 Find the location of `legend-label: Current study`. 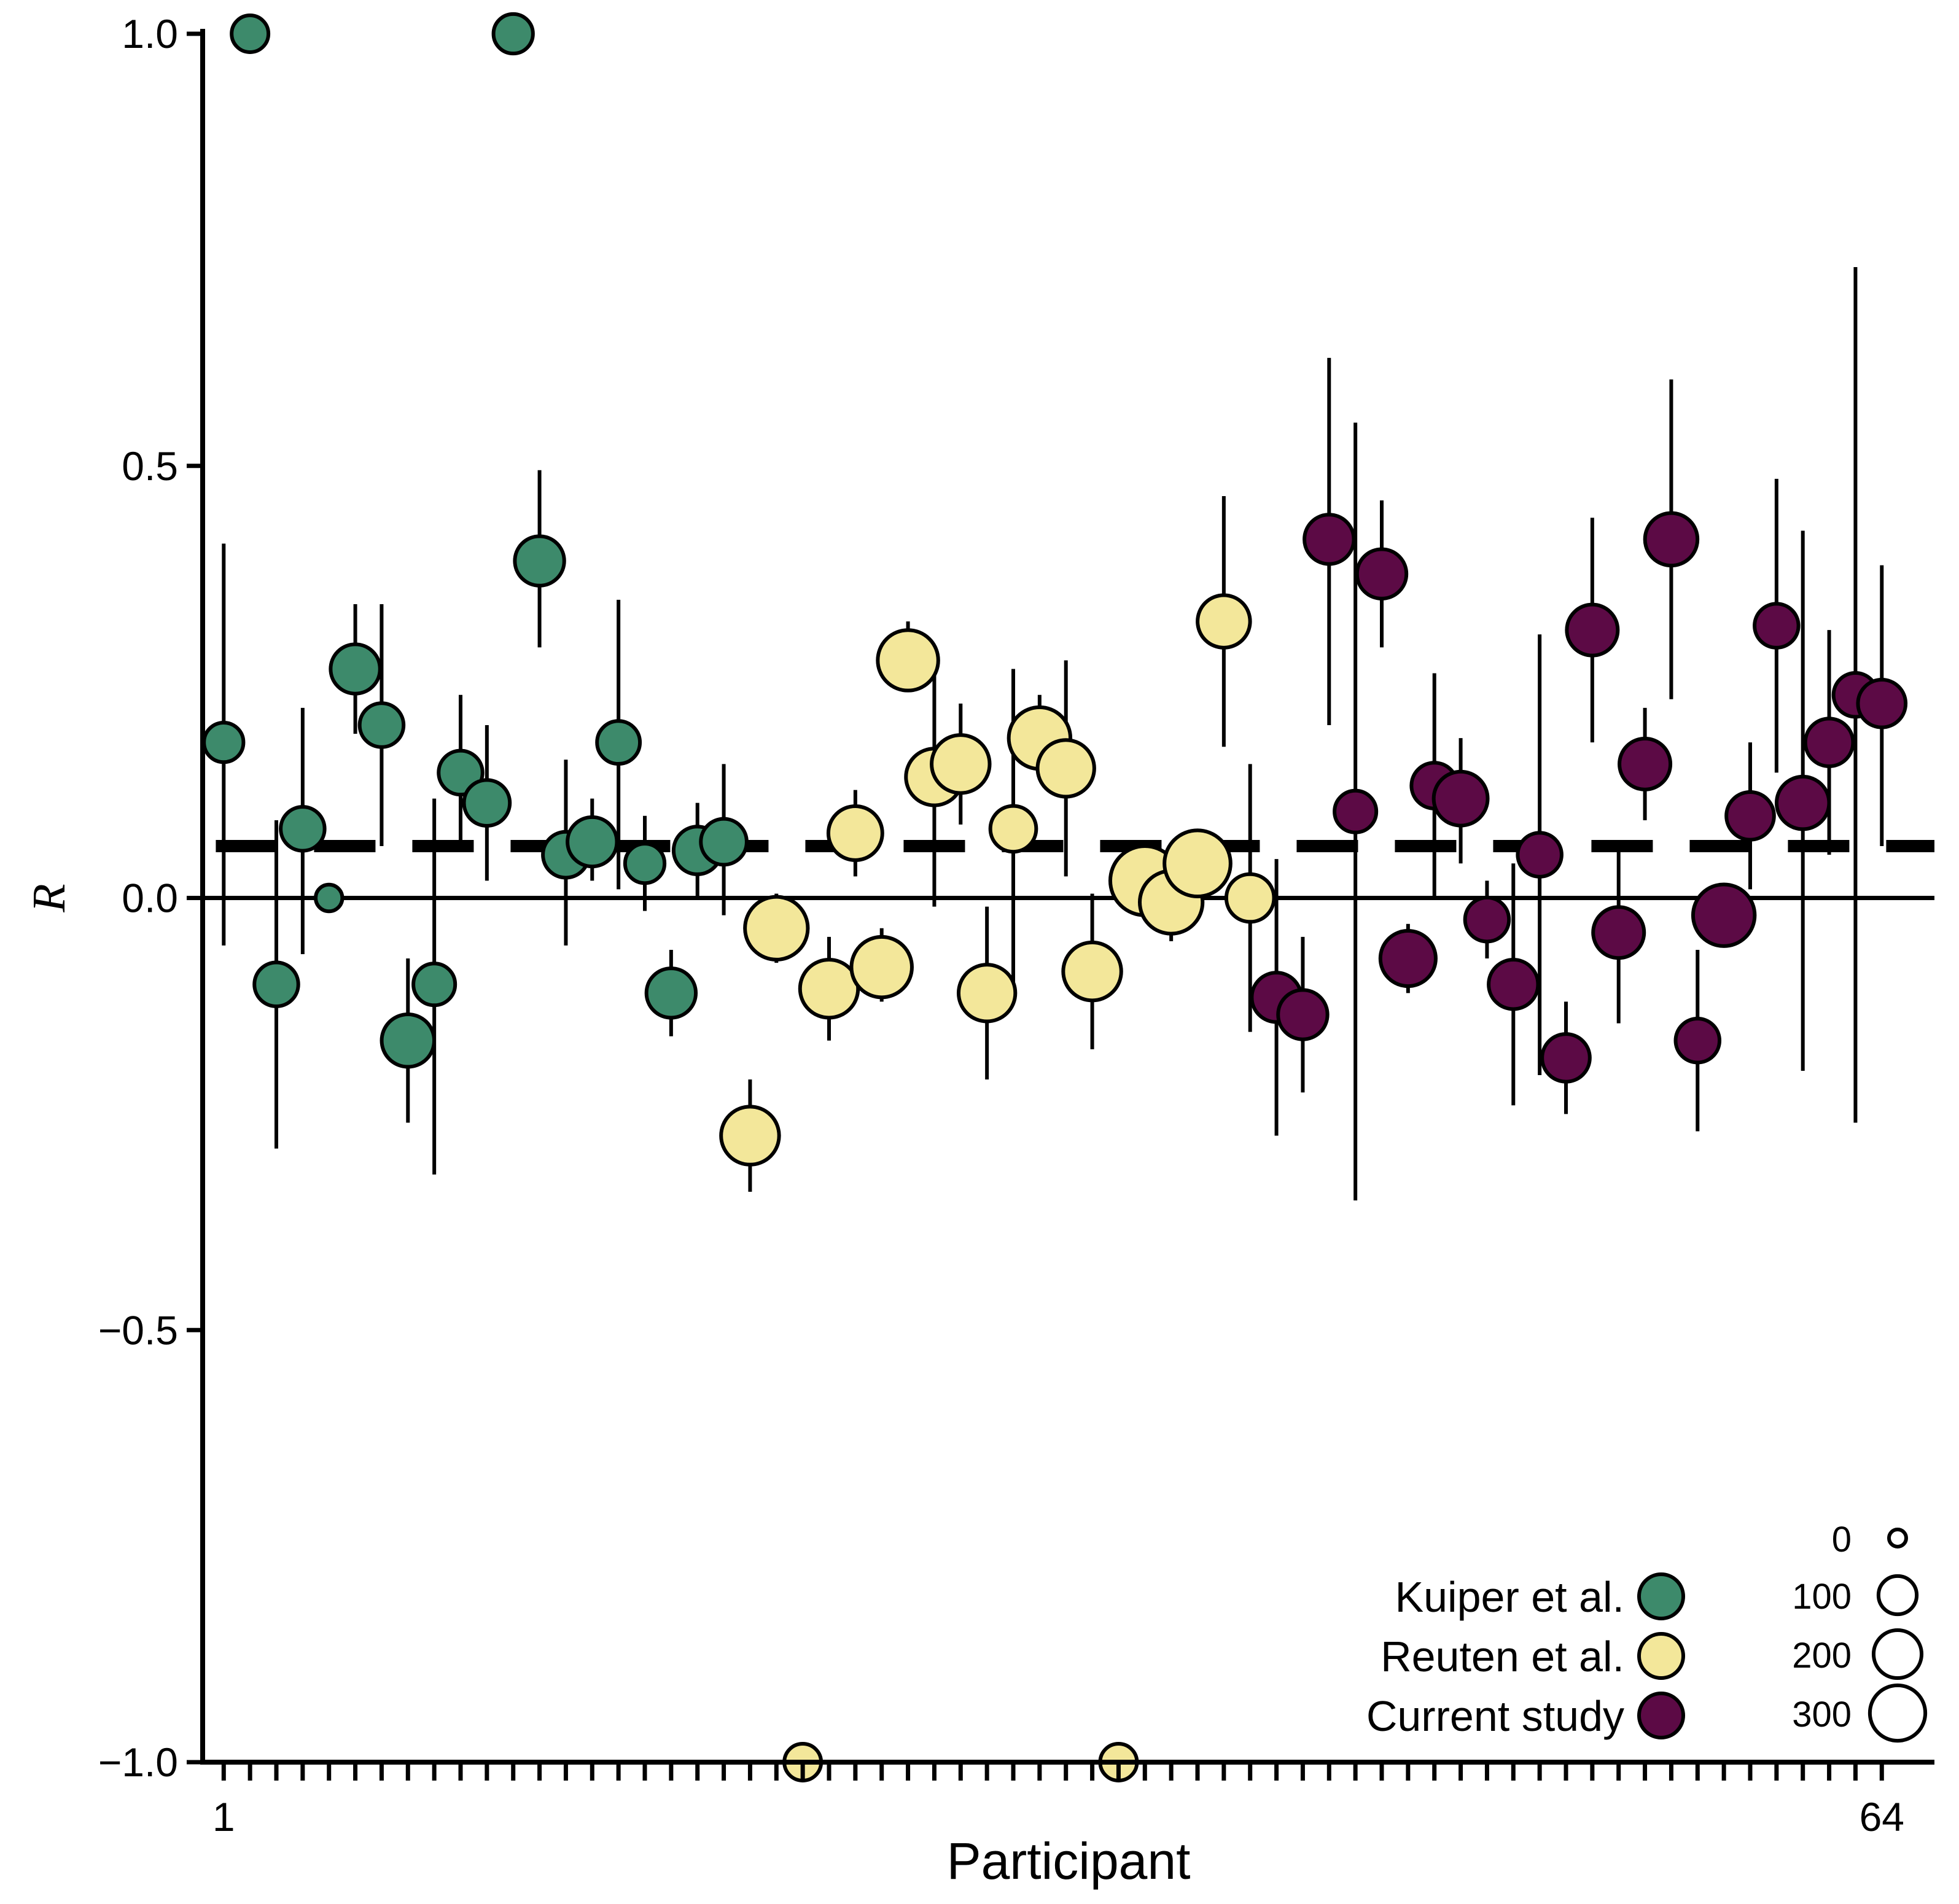

legend-label: Current study is located at coordinates (1495, 1716).